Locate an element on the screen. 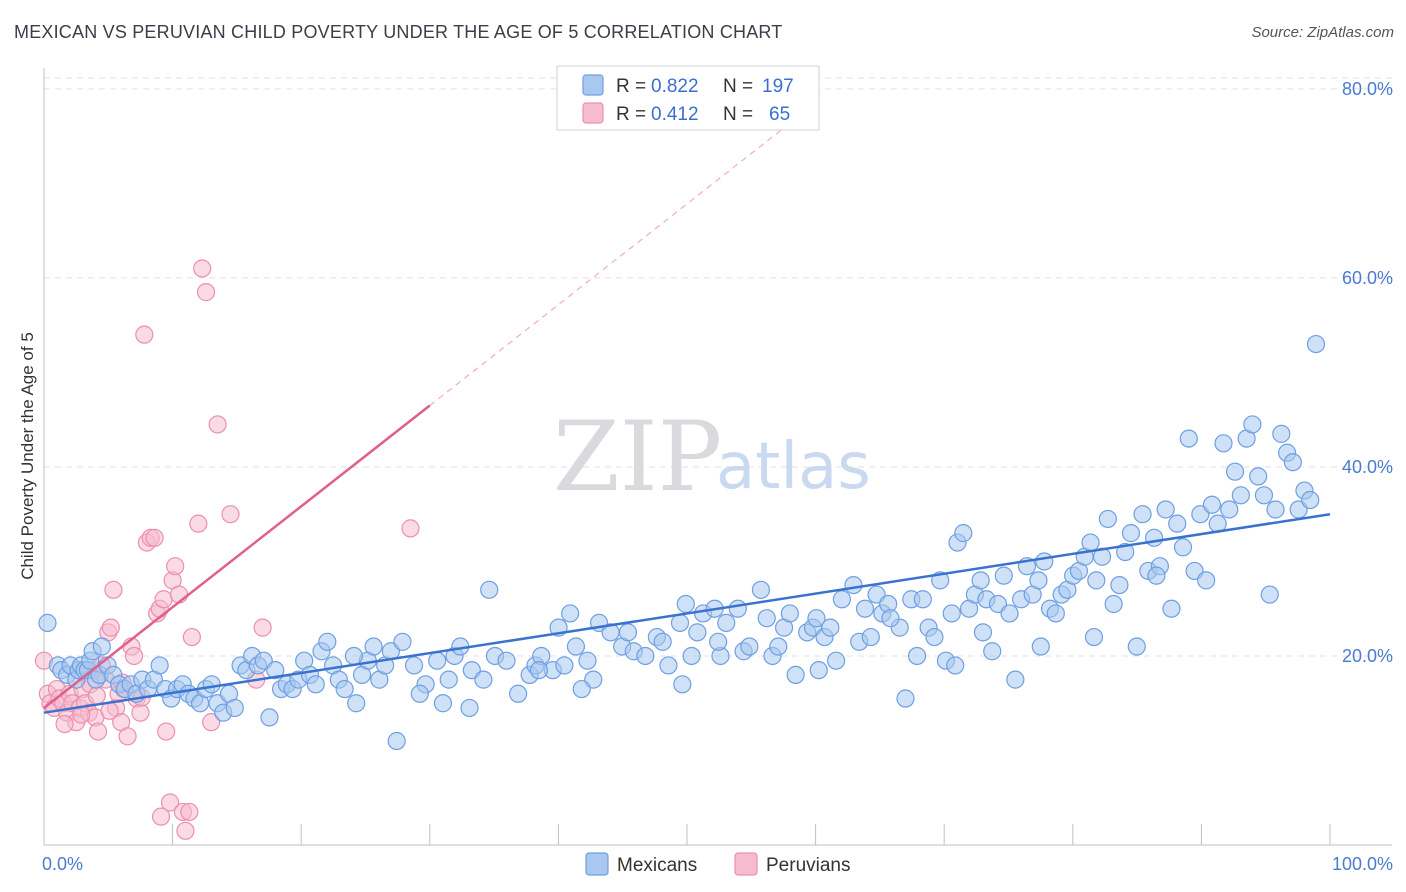 The height and width of the screenshot is (892, 1406). legend-n-value: 197 is located at coordinates (778, 86).